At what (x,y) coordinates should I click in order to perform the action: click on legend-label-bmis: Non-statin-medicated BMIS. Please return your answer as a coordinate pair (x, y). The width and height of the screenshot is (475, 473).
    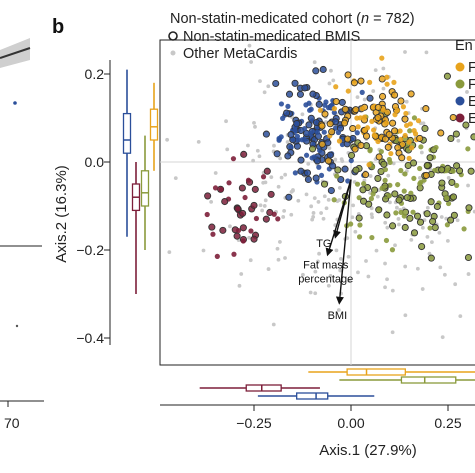
    Looking at the image, I should click on (271, 37).